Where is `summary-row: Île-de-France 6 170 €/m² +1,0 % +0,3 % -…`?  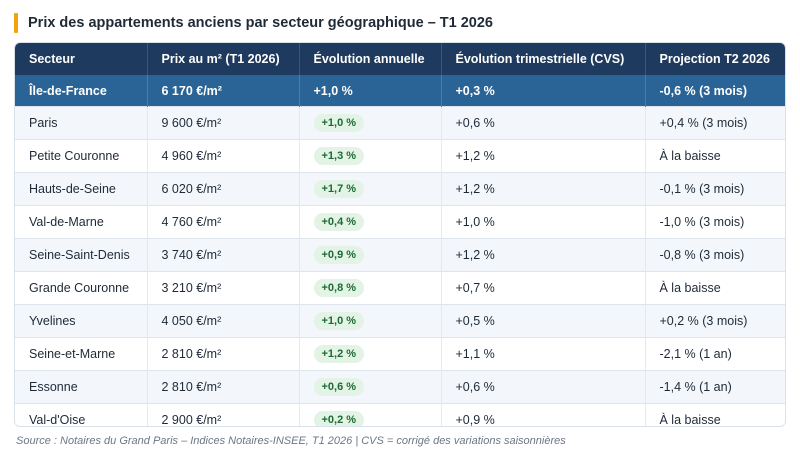
summary-row: Île-de-France 6 170 €/m² +1,0 % +0,3 % -… is located at coordinates (400, 91).